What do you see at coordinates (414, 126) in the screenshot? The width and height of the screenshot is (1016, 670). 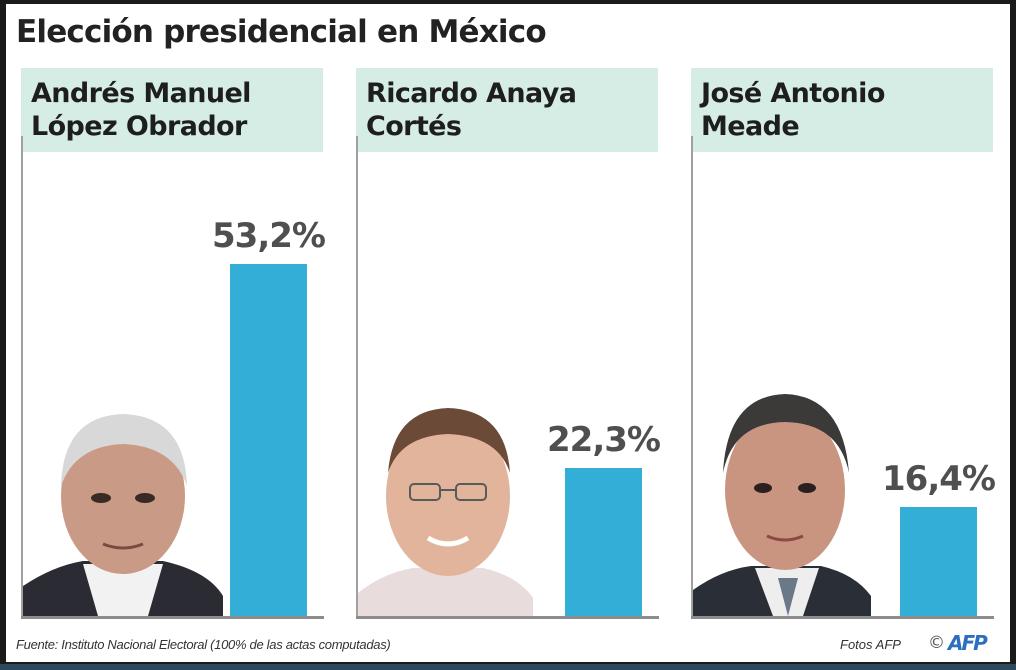 I see `candidate-name-line2: Cortés` at bounding box center [414, 126].